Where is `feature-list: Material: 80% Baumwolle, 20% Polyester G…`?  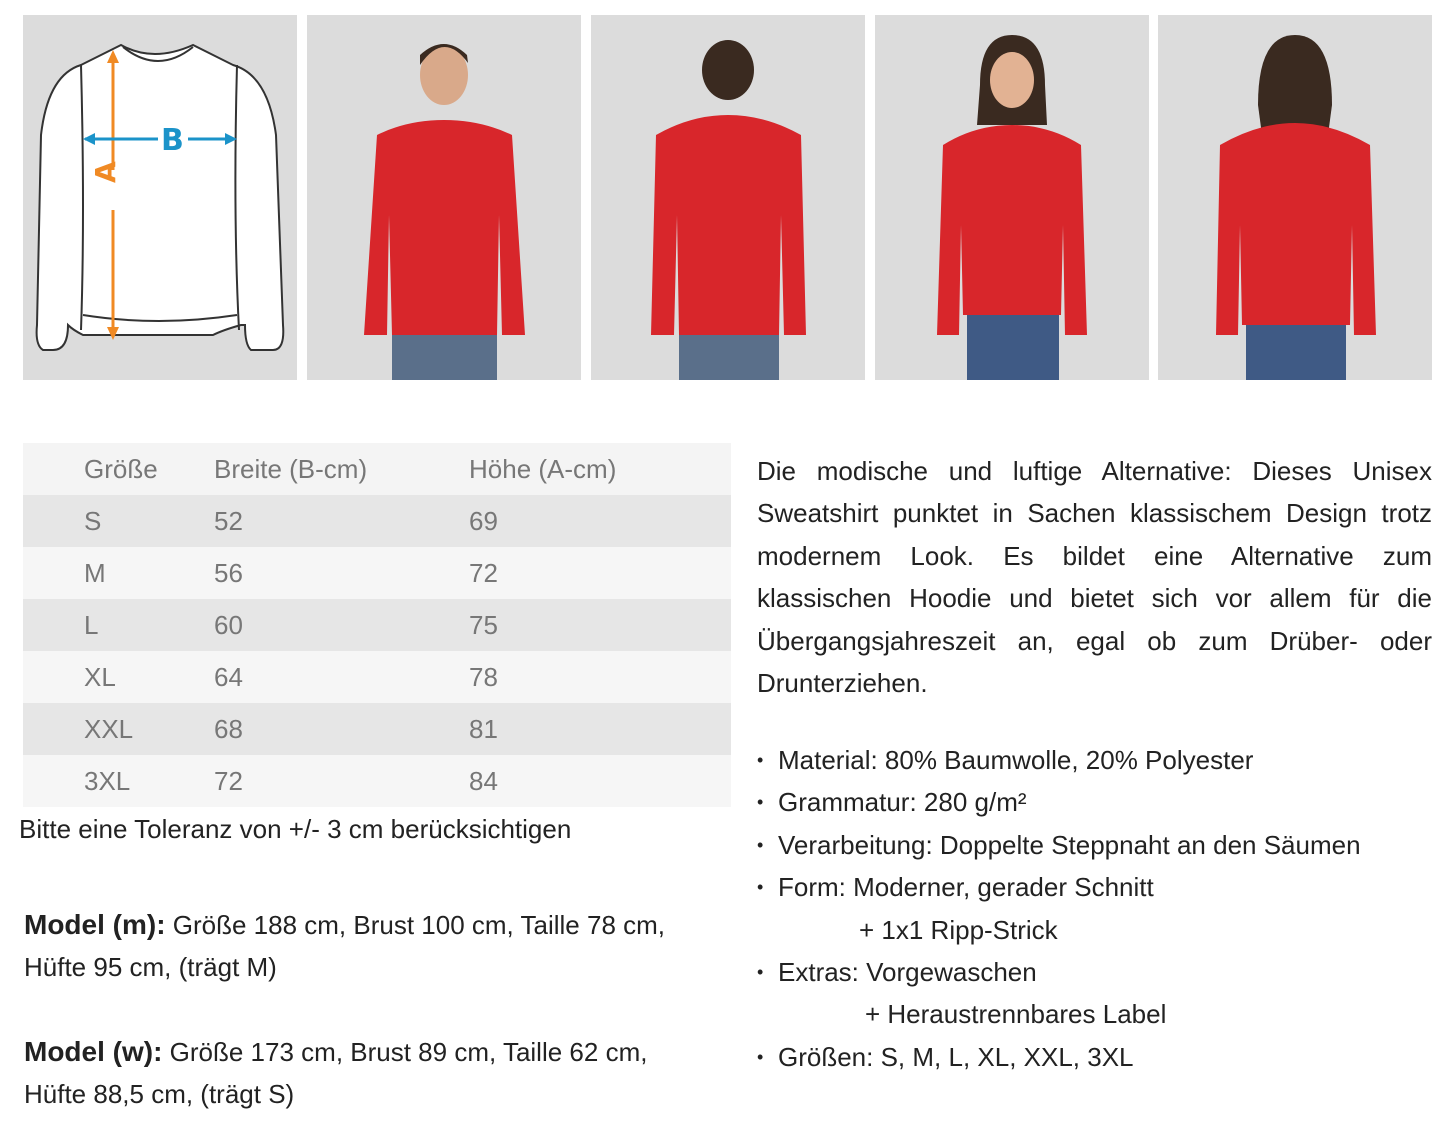
feature-list: Material: 80% Baumwolle, 20% Polyester G… is located at coordinates (1059, 909).